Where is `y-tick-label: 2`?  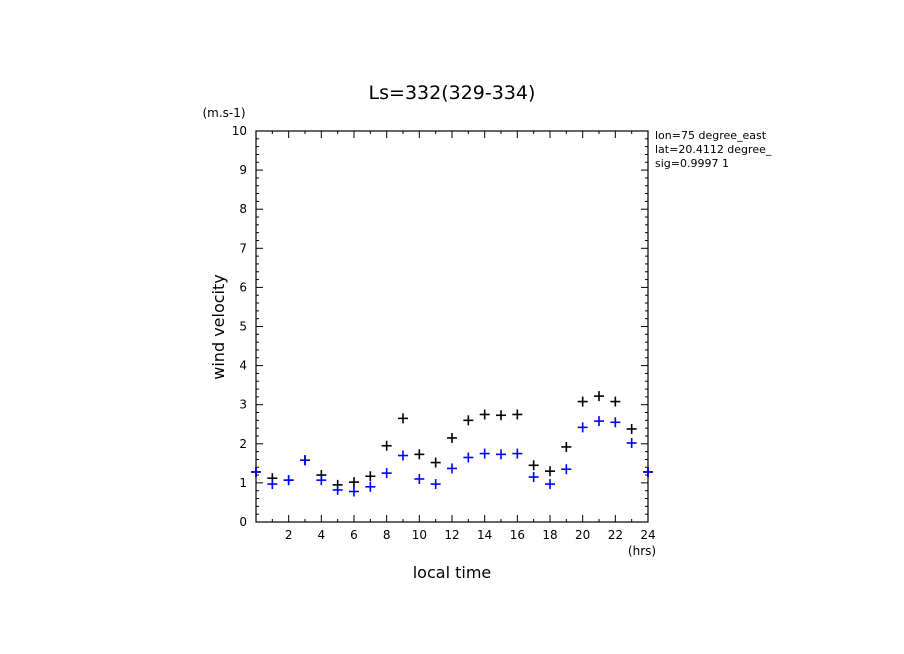
y-tick-label: 2 is located at coordinates (243, 444).